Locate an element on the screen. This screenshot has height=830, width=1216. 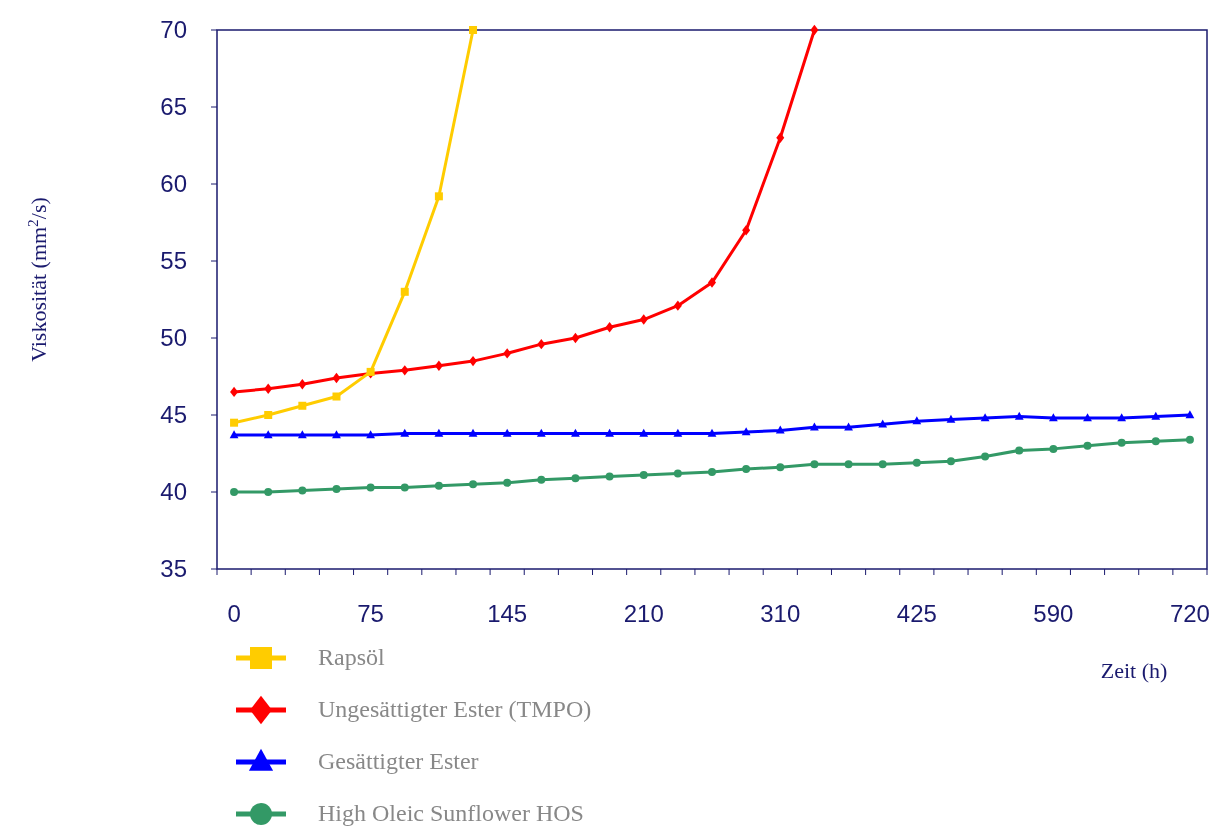
x-tick-label: 310 is located at coordinates (780, 613).